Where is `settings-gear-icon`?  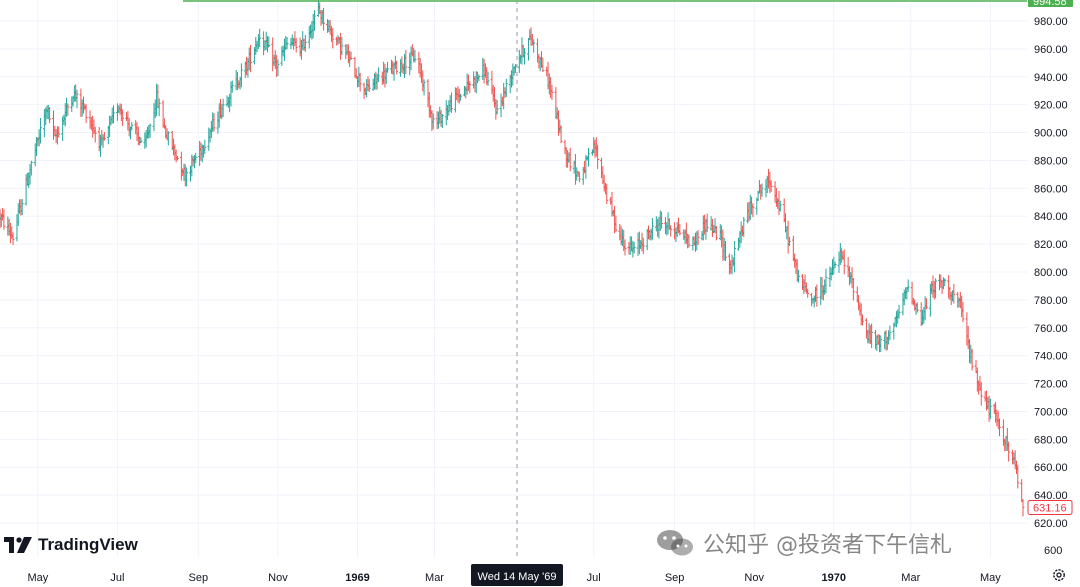
settings-gear-icon is located at coordinates (1059, 575).